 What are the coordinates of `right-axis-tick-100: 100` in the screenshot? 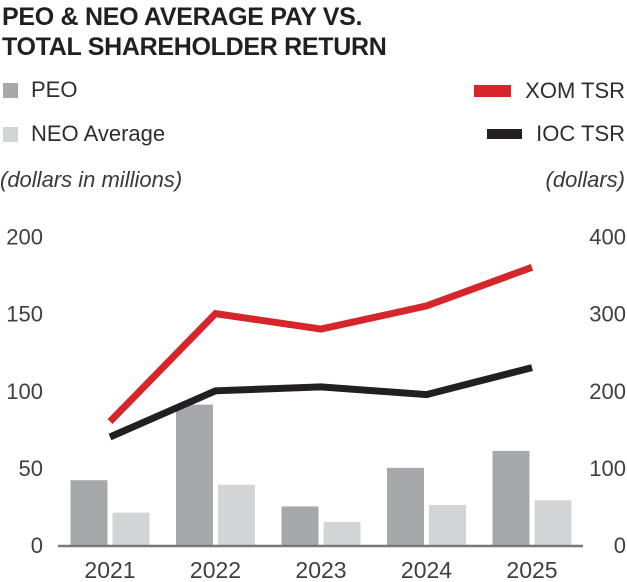 It's located at (607, 468).